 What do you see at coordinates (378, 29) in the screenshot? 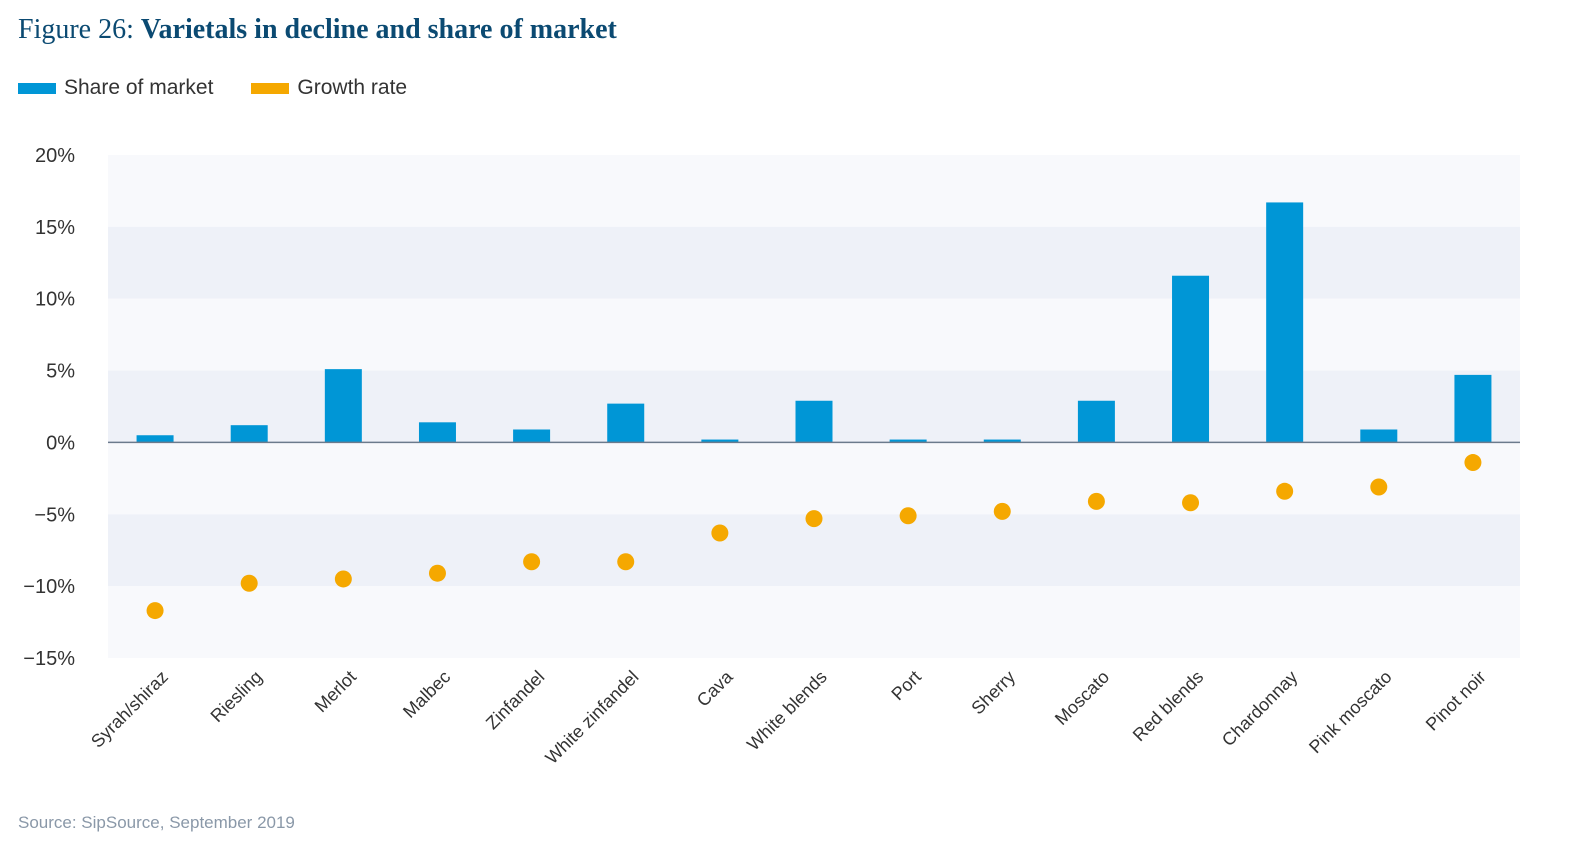
I see `figure-title: Varietals in decline and share of market` at bounding box center [378, 29].